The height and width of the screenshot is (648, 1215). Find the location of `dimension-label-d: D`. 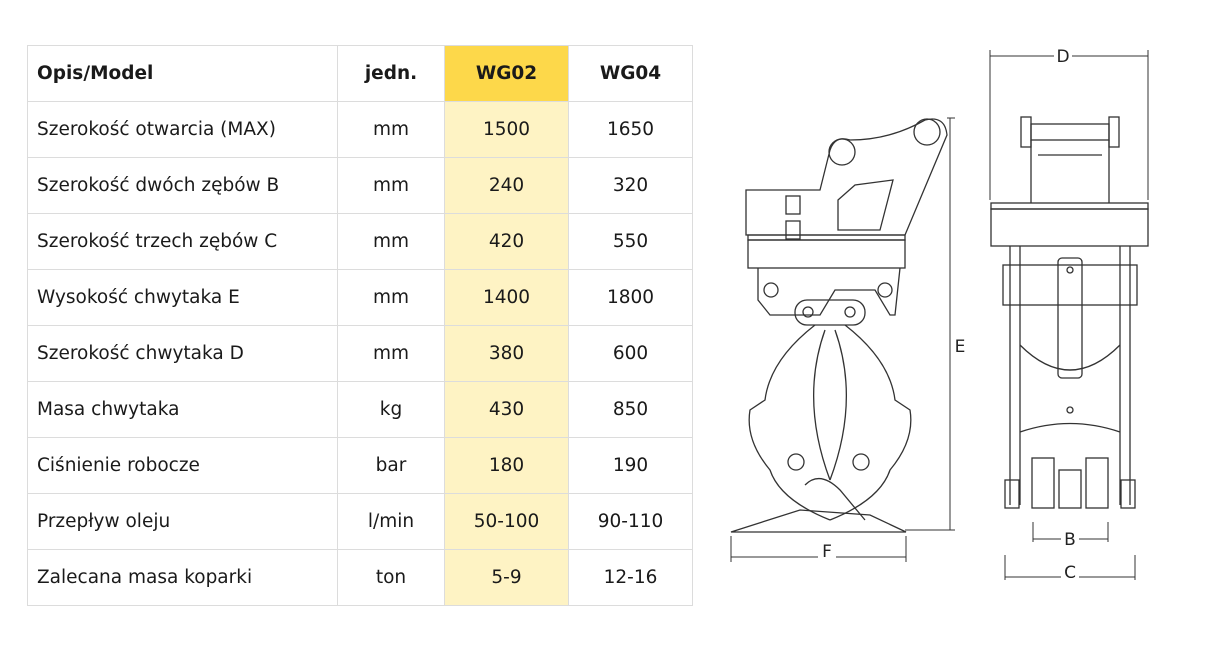

dimension-label-d: D is located at coordinates (1062, 57).